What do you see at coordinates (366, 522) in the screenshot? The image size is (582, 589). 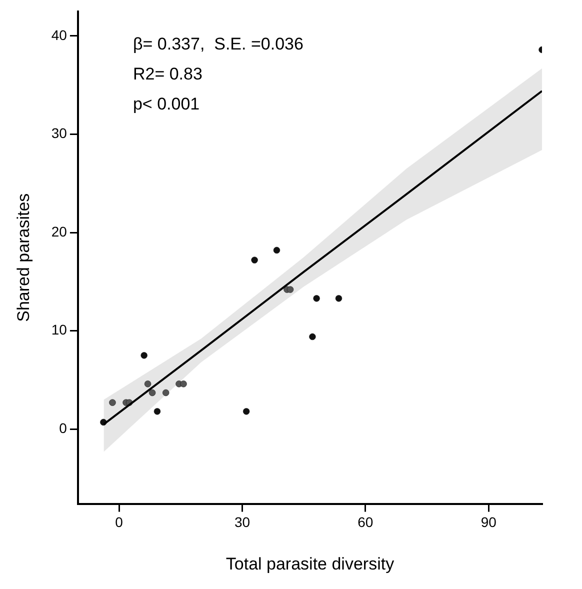 I see `x-tick-label: 60` at bounding box center [366, 522].